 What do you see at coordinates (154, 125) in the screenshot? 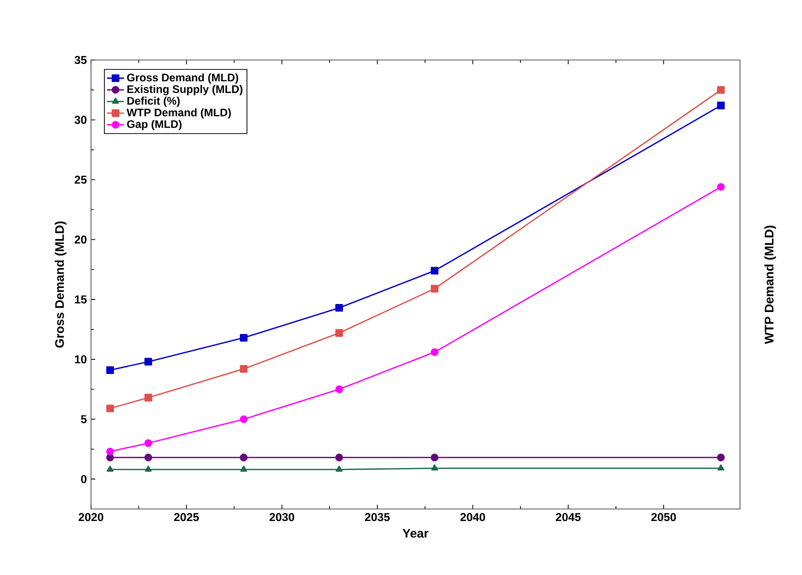
I see `legend-label: Gap (MLD)` at bounding box center [154, 125].